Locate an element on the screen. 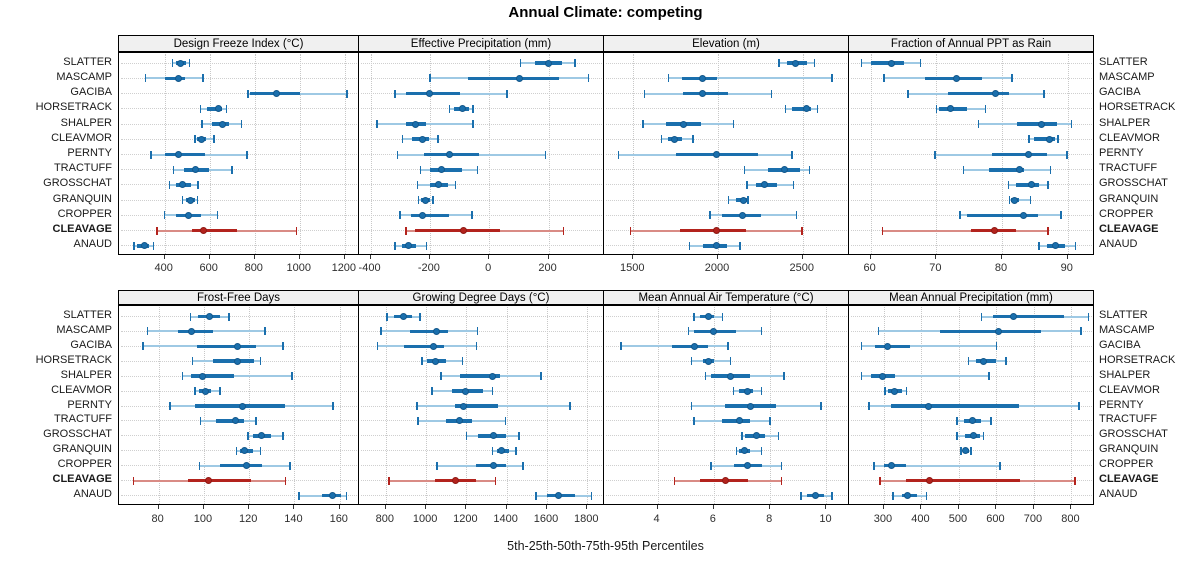 The height and width of the screenshot is (575, 1200). site-label-left: GROSSCHAT is located at coordinates (77, 183).